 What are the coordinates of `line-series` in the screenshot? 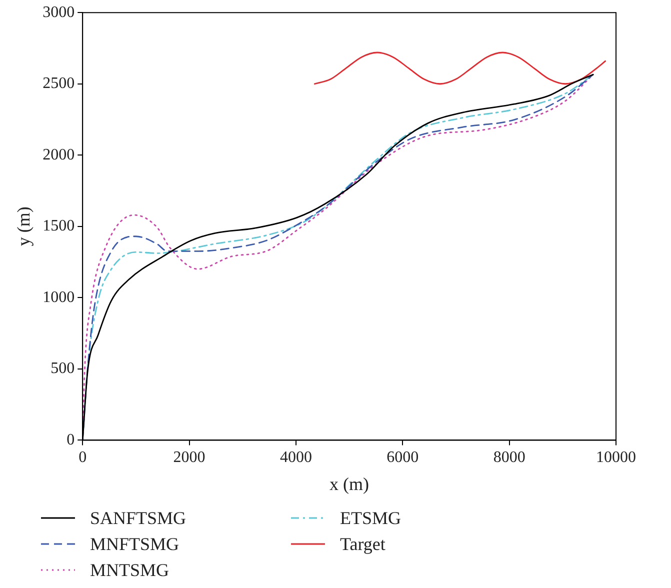 It's located at (460, 68).